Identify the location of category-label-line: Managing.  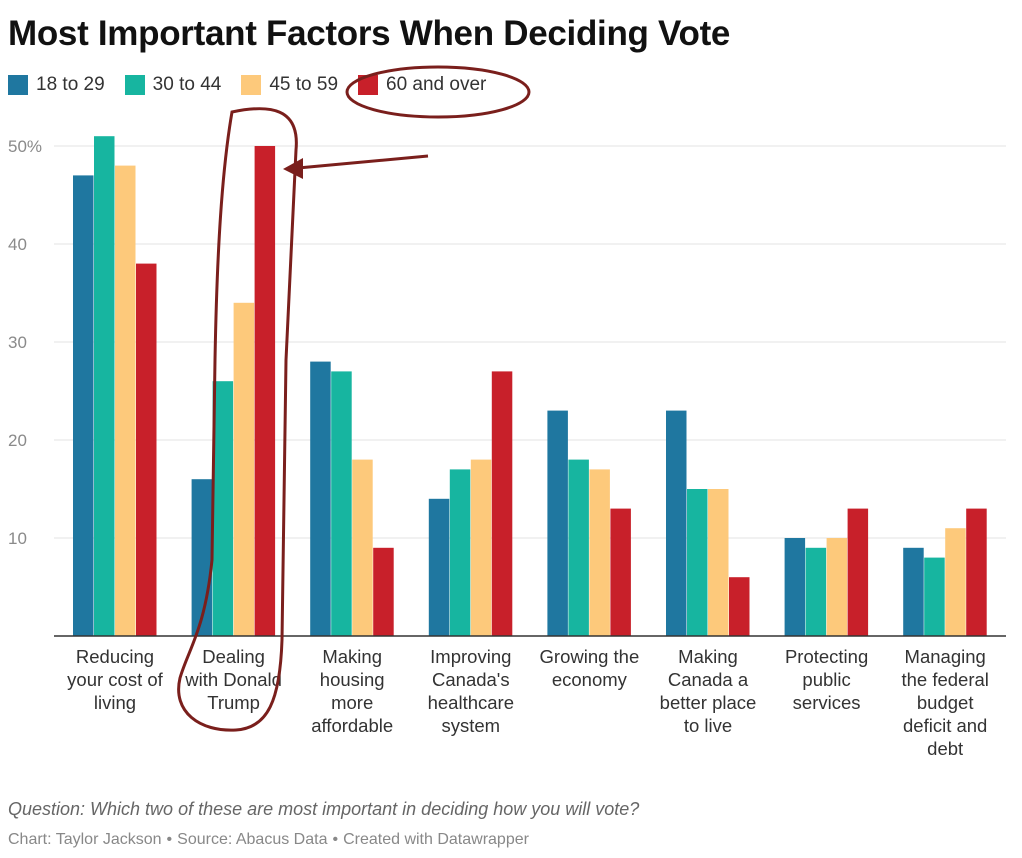
(945, 656).